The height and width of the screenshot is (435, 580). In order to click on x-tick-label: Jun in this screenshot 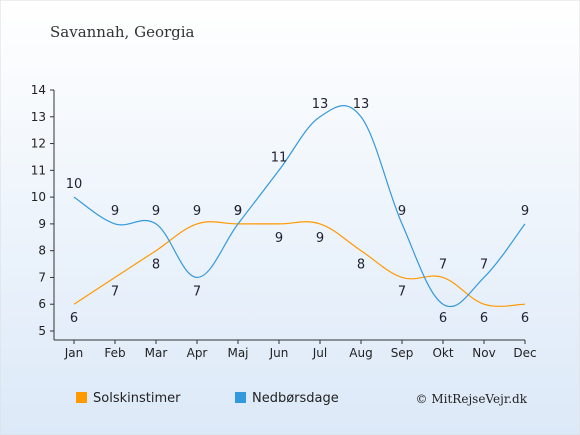, I will do `click(279, 353)`.